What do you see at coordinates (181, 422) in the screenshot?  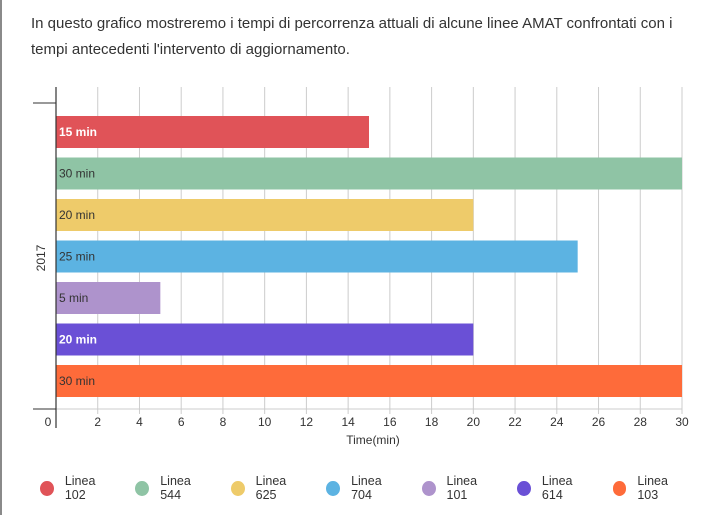 I see `x-tick-label: 6` at bounding box center [181, 422].